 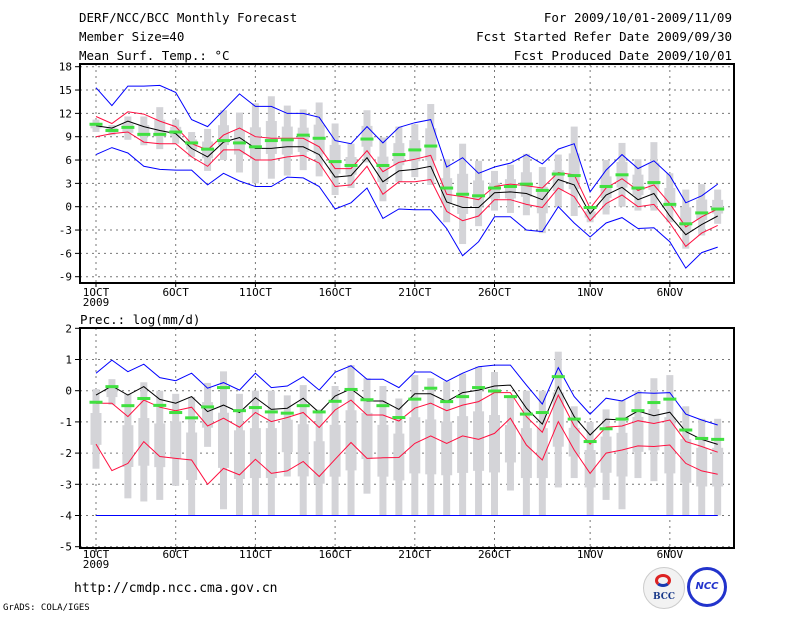 What do you see at coordinates (96, 292) in the screenshot?
I see `x-tick-label: 1OCT` at bounding box center [96, 292].